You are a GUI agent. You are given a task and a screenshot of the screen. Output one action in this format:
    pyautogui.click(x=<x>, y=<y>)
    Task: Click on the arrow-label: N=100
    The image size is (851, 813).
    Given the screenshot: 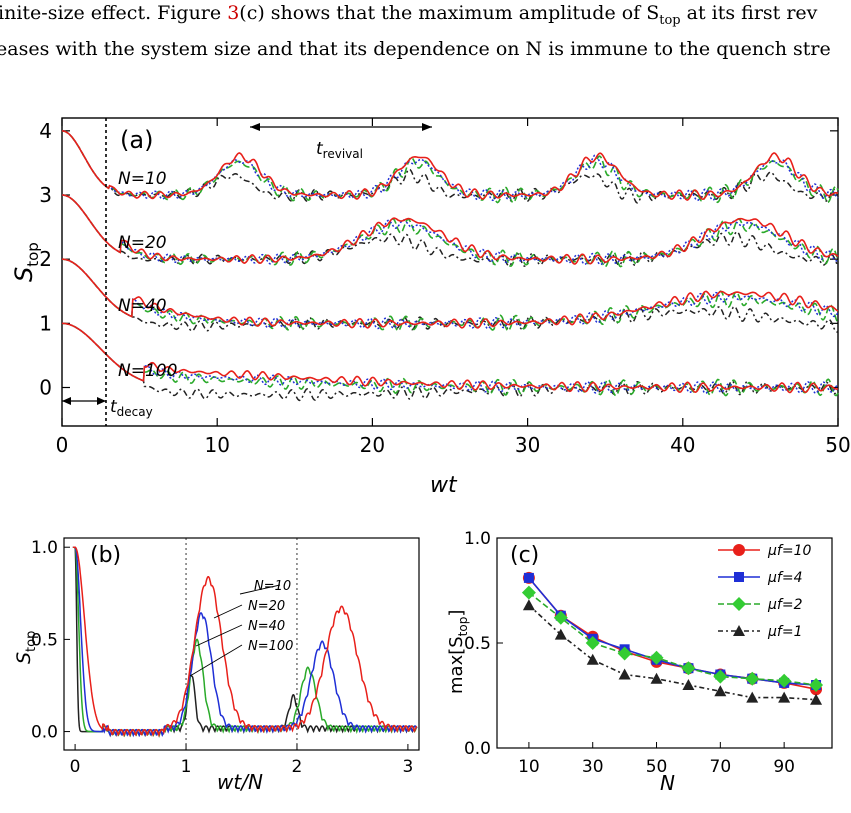 What is the action you would take?
    pyautogui.click(x=270, y=646)
    